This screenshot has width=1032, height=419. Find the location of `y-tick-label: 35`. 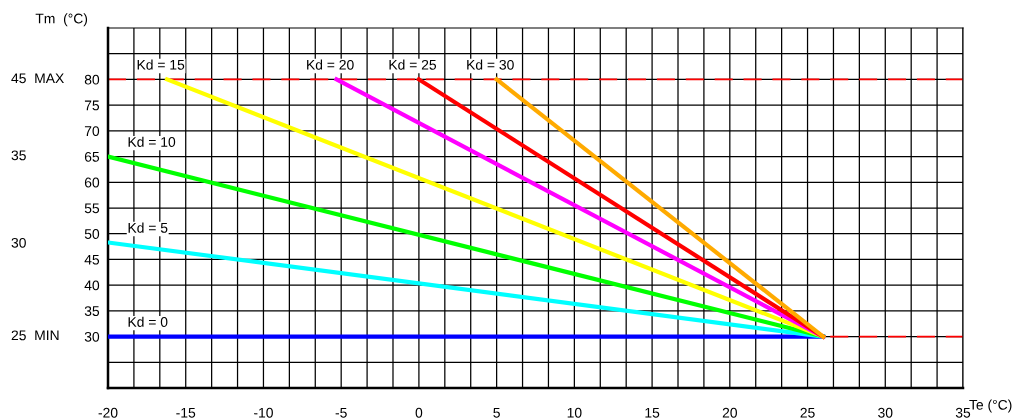

y-tick-label: 35 is located at coordinates (92, 311).